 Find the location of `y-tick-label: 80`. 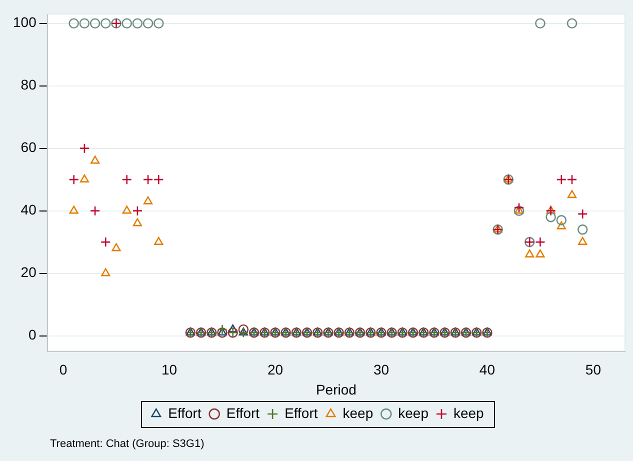

y-tick-label: 80 is located at coordinates (28, 84).